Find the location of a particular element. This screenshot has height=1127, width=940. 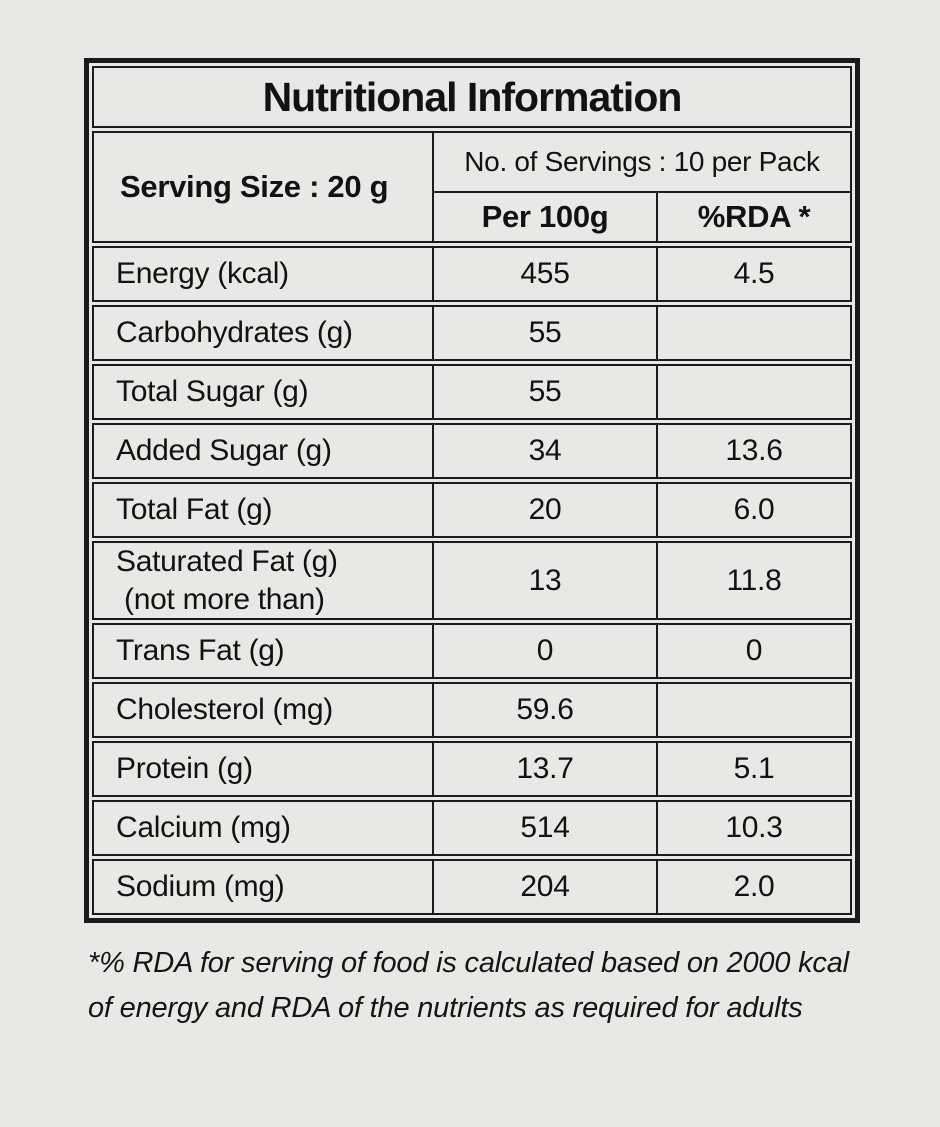

nutrient-label: Total Fat (g) is located at coordinates (194, 510).